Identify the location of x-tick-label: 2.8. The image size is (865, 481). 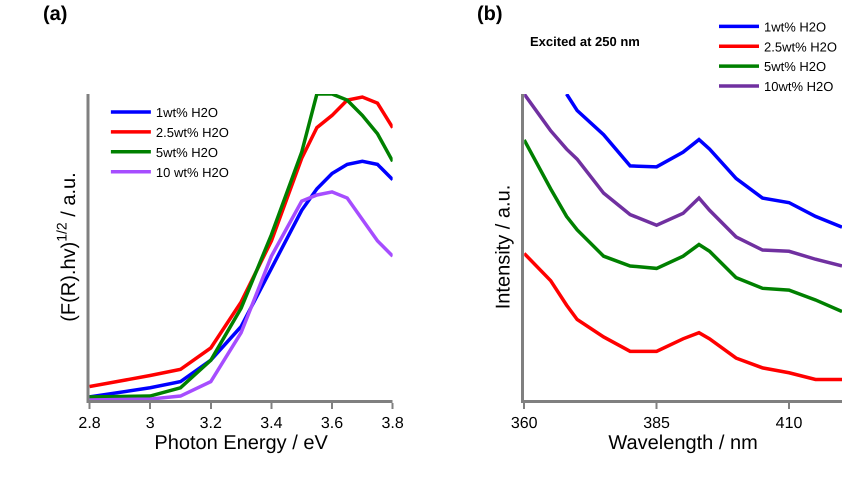
(89, 423).